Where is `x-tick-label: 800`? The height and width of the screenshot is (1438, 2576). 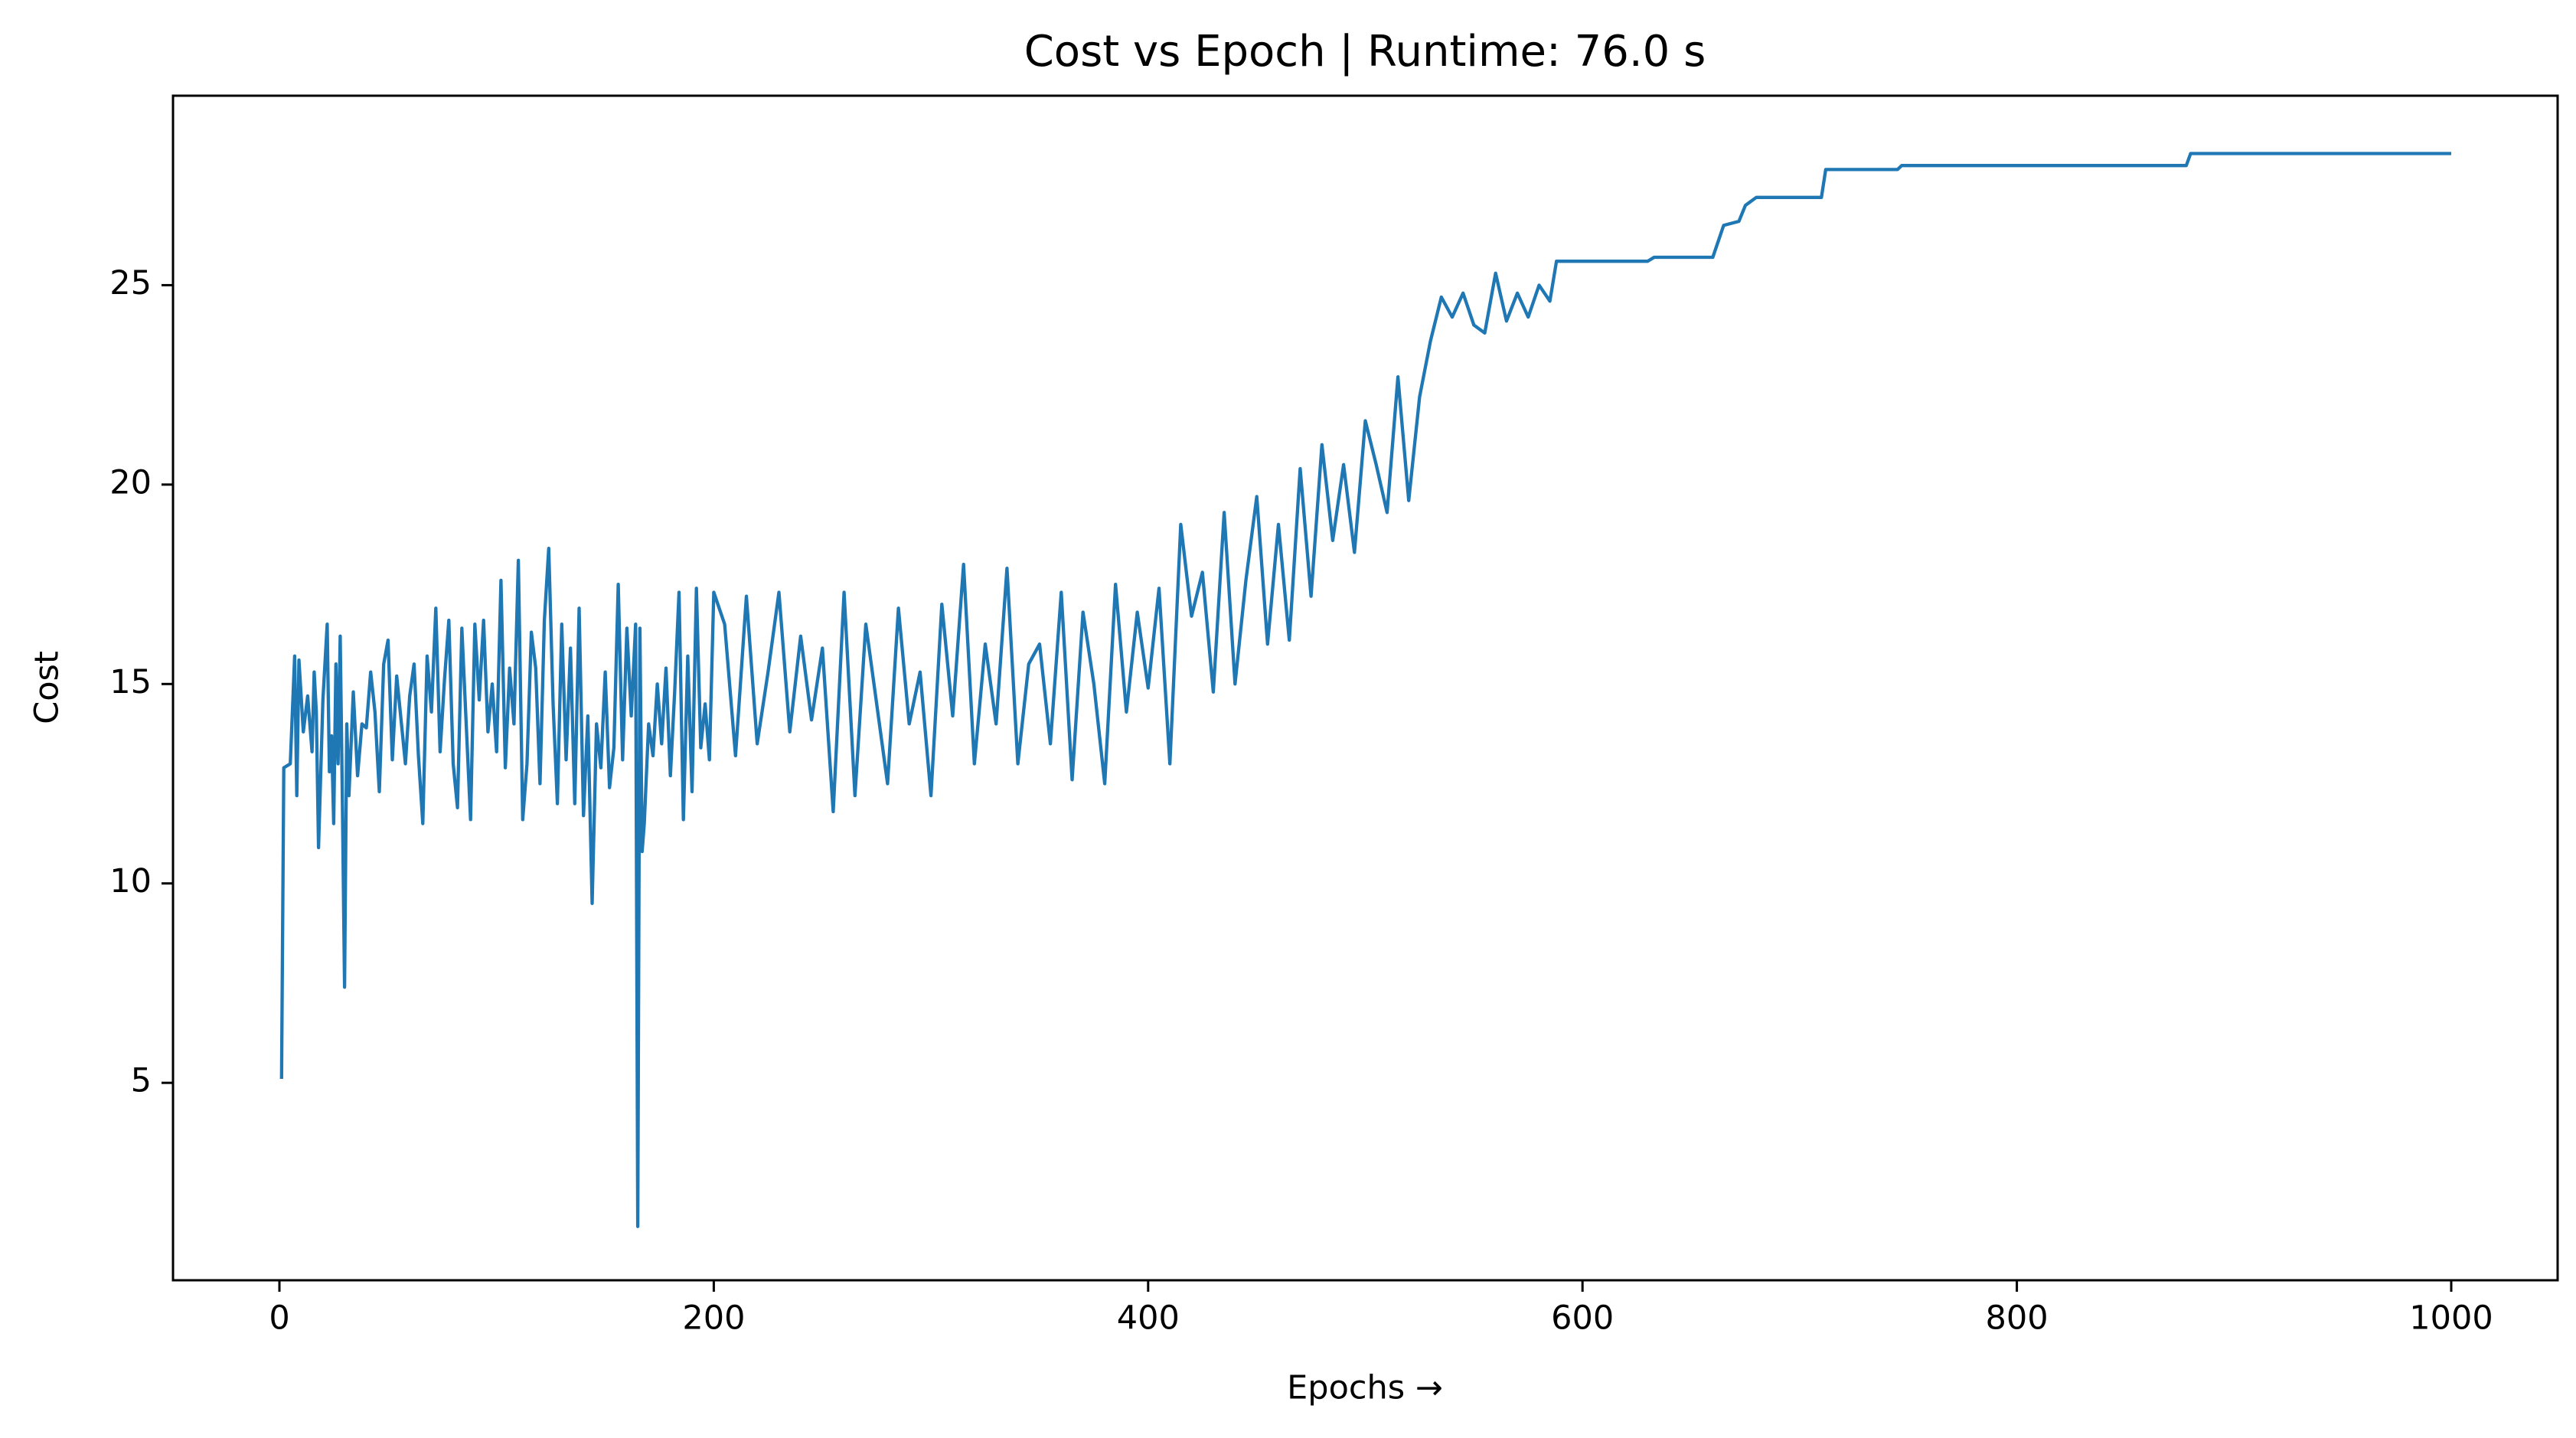
x-tick-label: 800 is located at coordinates (2017, 1319).